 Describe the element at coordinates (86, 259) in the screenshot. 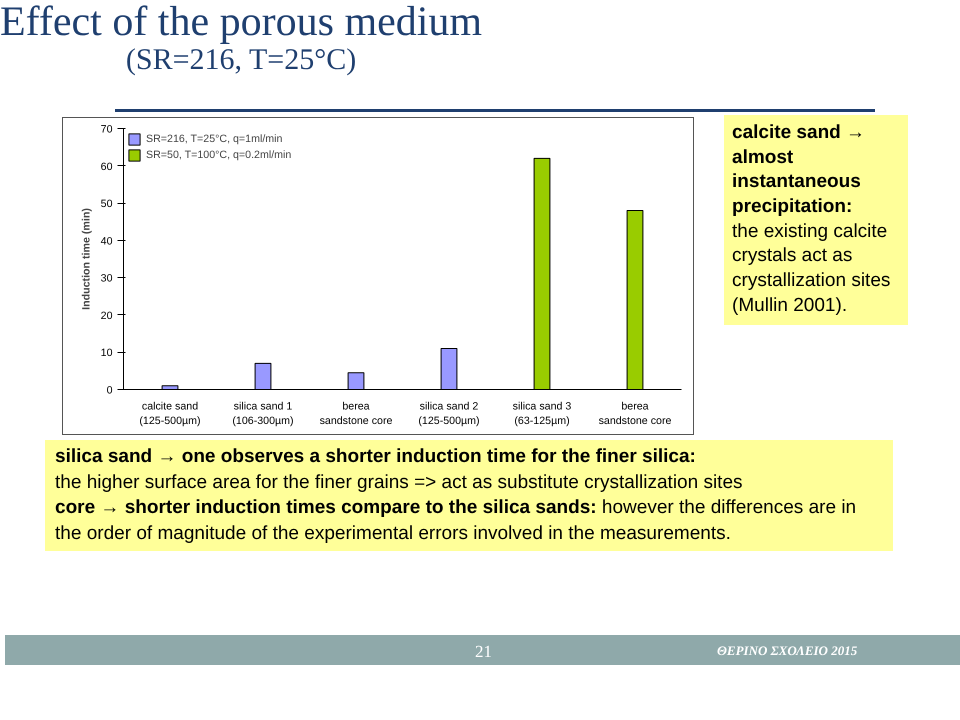

I see `y-axis-title: Induction time (min)` at that location.